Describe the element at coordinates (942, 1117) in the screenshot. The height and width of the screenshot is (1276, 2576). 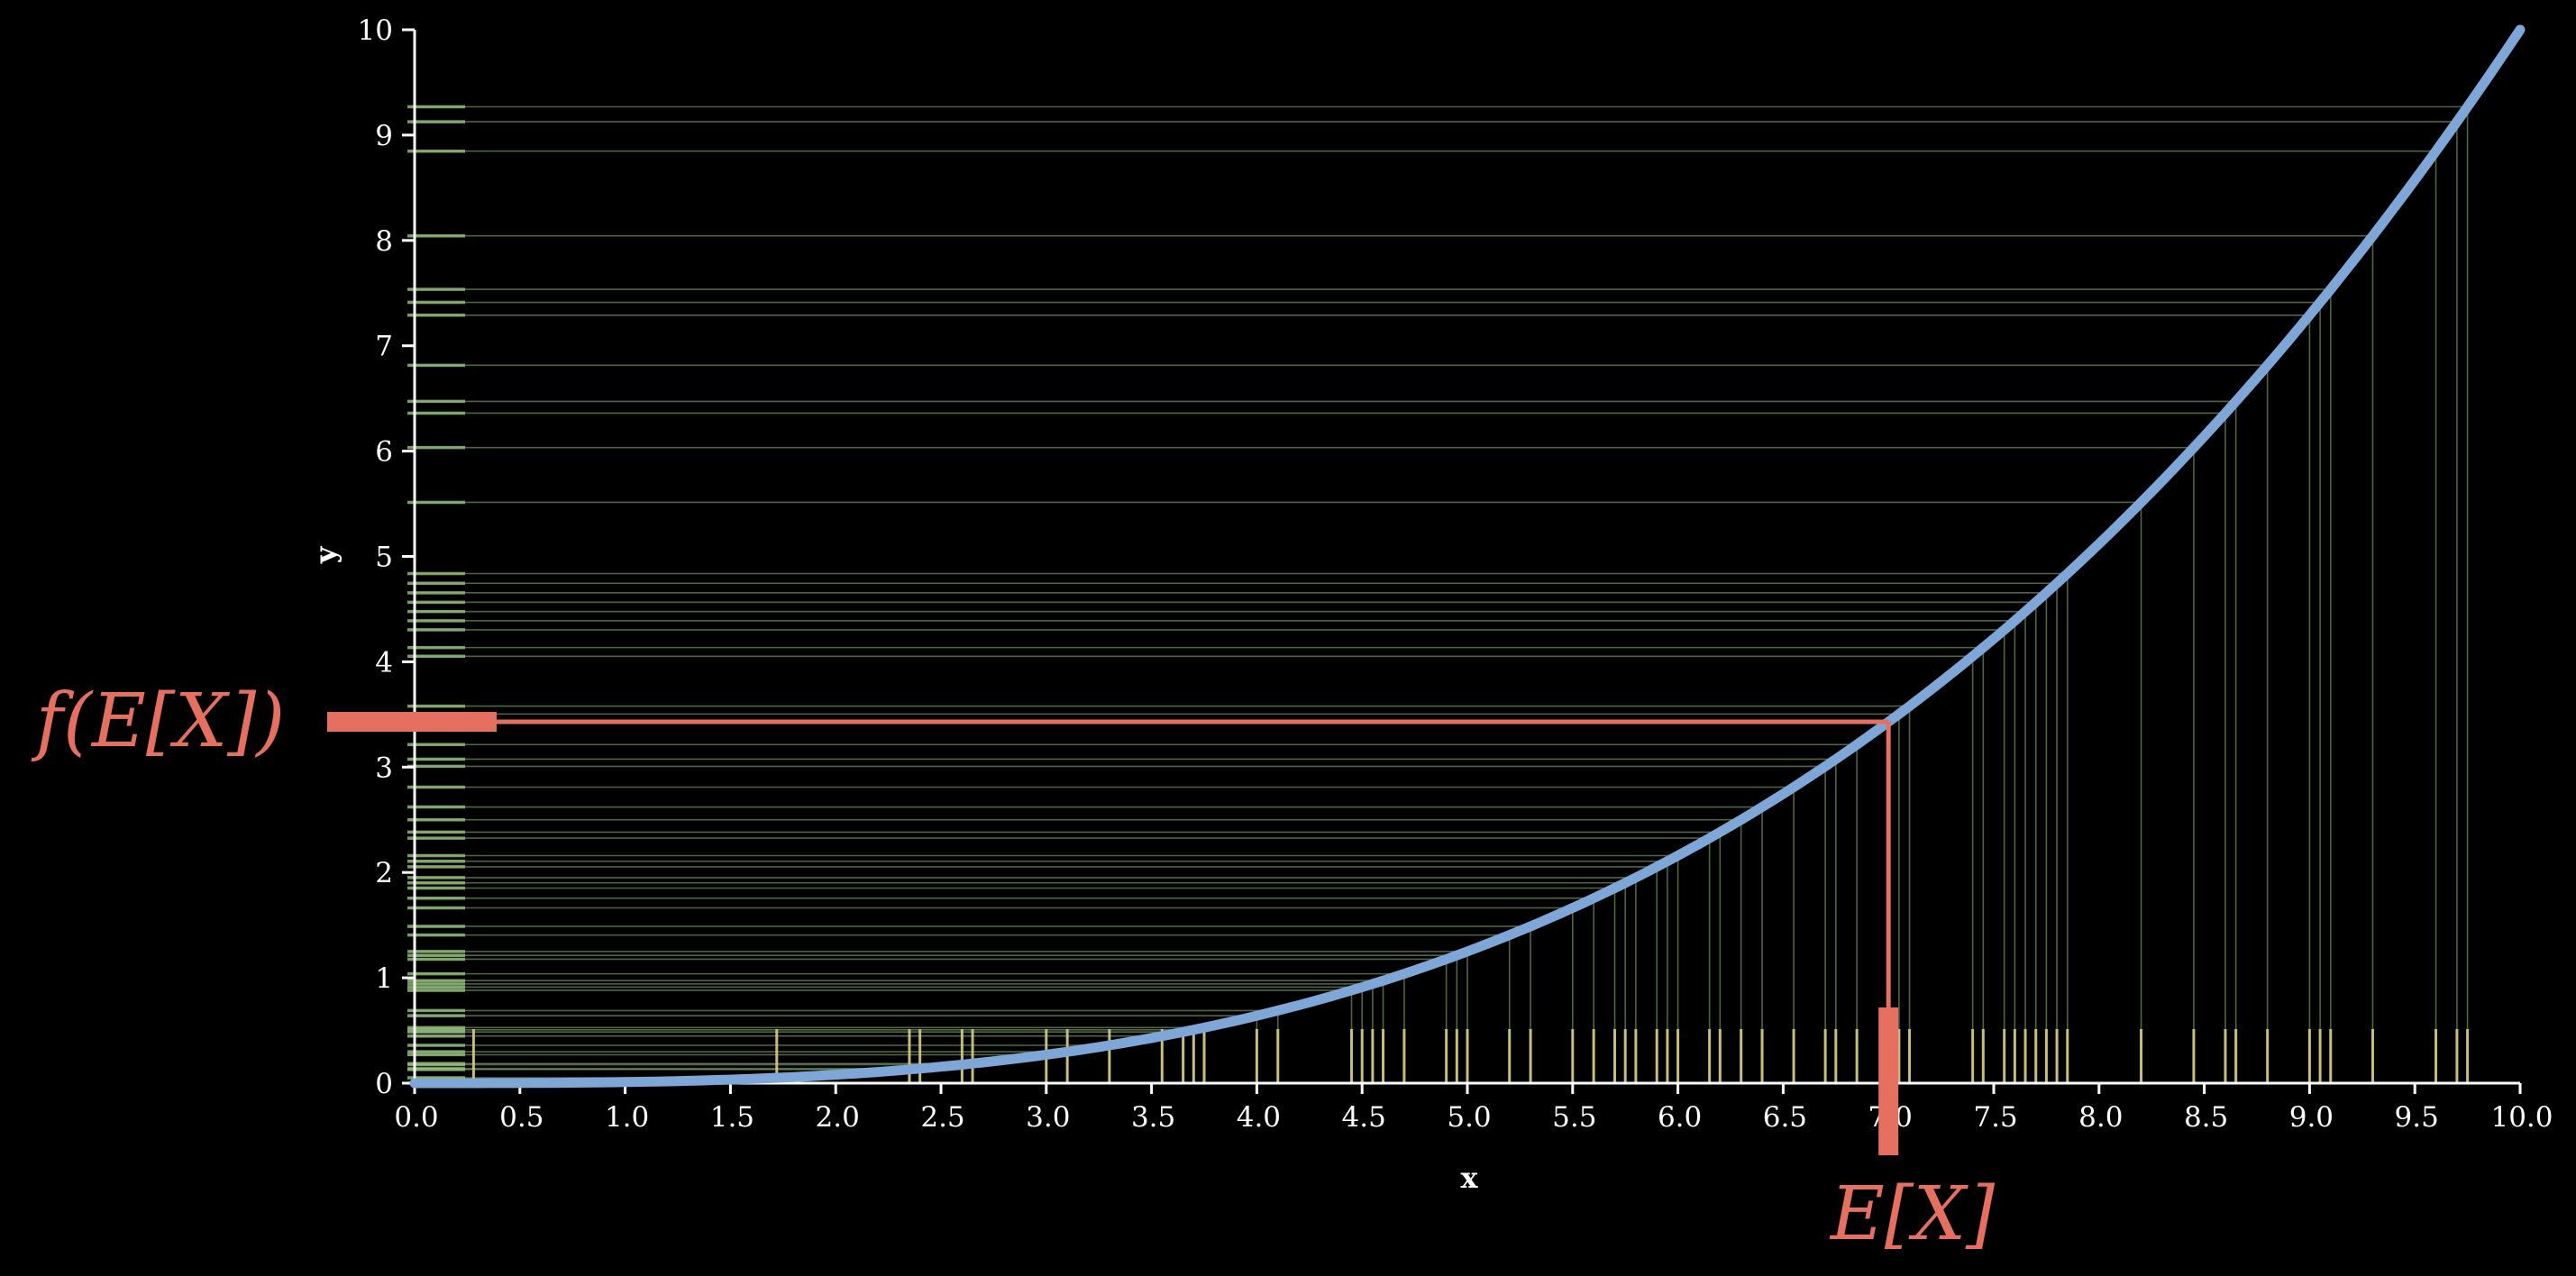
I see `x-tick-label: 2.5` at that location.